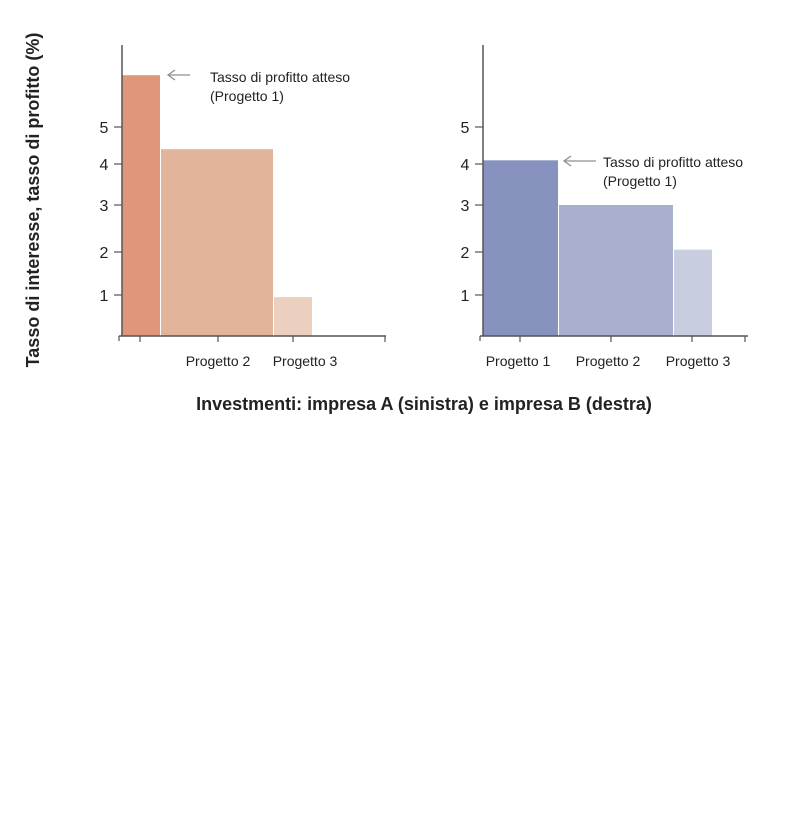 The height and width of the screenshot is (836, 810). What do you see at coordinates (104, 165) in the screenshot?
I see `left-y-tick-label: 4` at bounding box center [104, 165].